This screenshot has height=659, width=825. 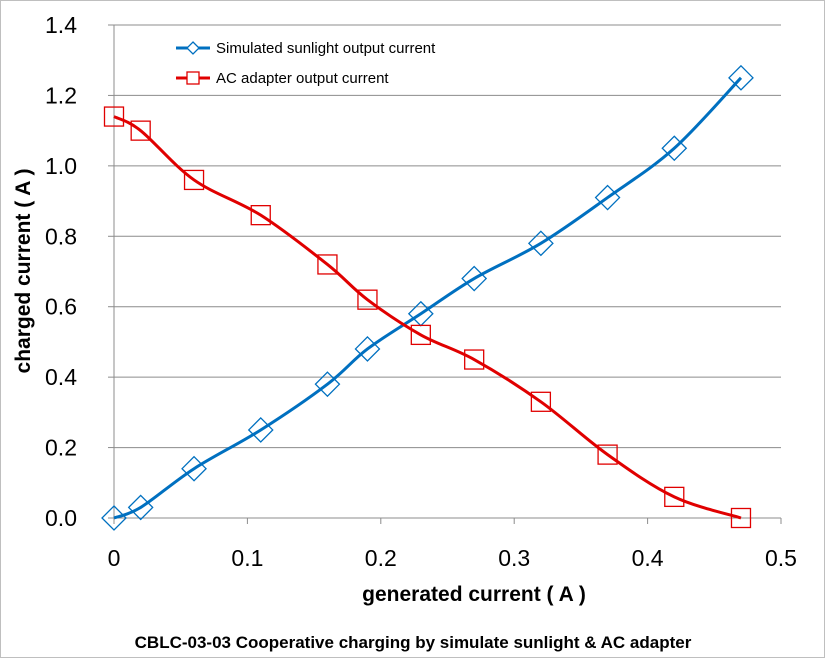 I want to click on x-tick-label: 0.4, so click(x=648, y=558).